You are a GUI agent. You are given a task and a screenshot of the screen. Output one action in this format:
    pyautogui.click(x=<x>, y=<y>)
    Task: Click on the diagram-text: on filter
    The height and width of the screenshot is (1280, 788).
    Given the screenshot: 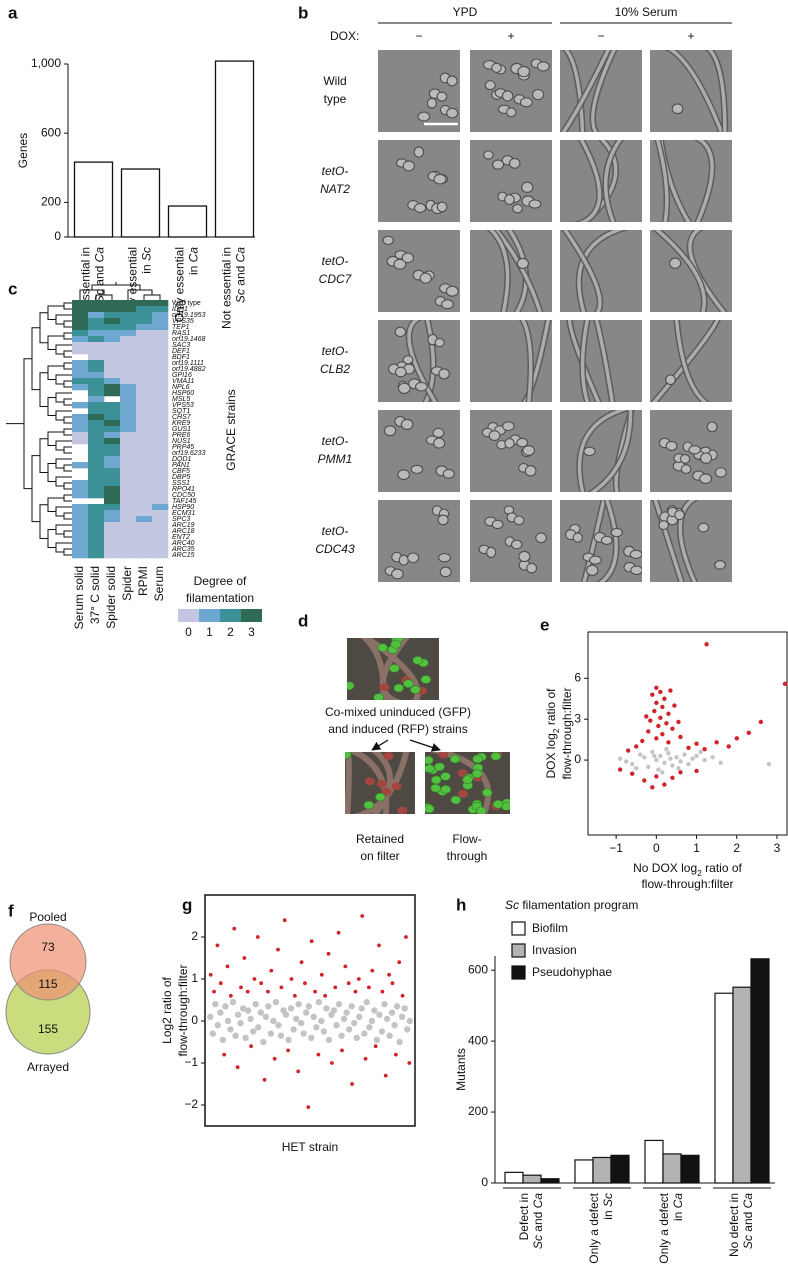 What is the action you would take?
    pyautogui.click(x=379, y=856)
    